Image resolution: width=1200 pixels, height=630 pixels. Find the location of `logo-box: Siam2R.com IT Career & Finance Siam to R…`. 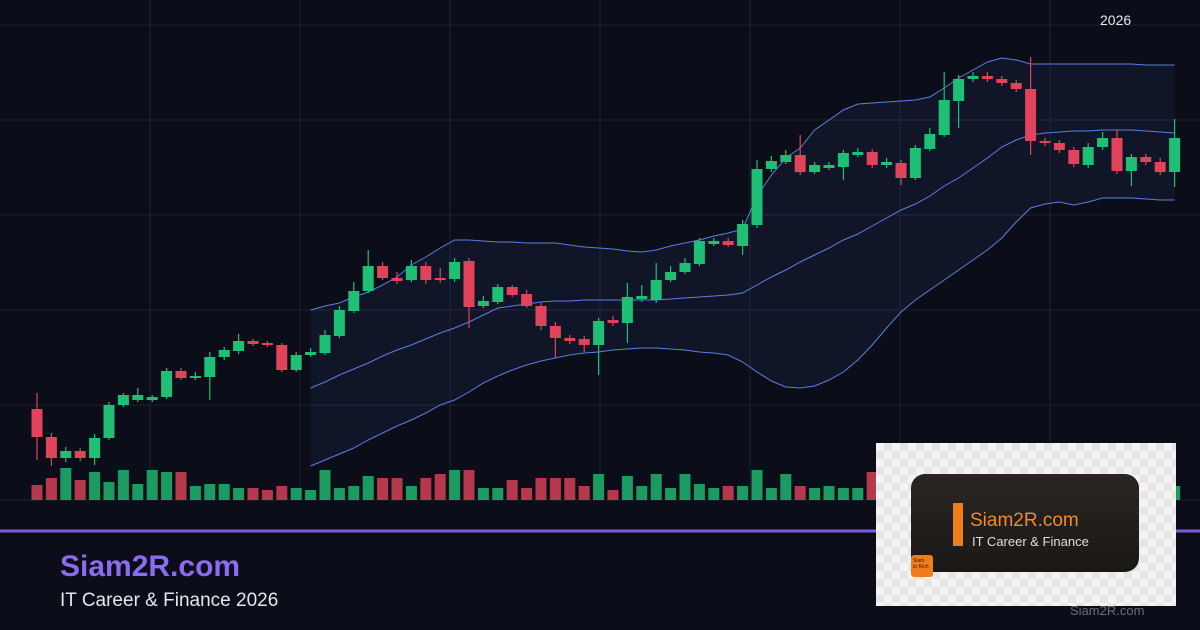

logo-box: Siam2R.com IT Career & Finance Siam to R… is located at coordinates (1026, 524).